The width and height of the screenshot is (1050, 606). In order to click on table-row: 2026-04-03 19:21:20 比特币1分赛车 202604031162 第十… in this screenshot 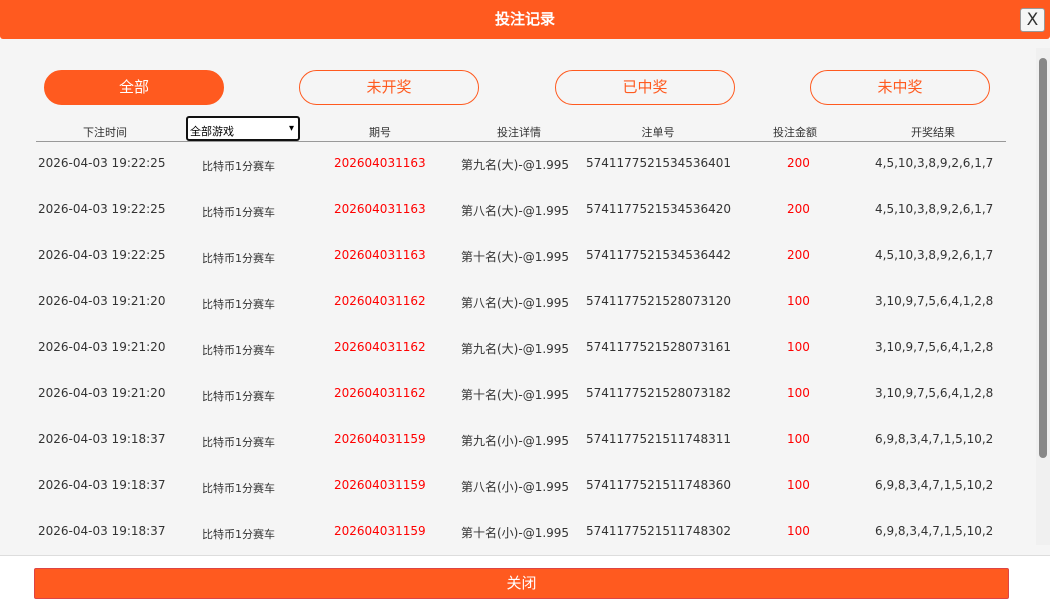, I will do `click(518, 409)`.